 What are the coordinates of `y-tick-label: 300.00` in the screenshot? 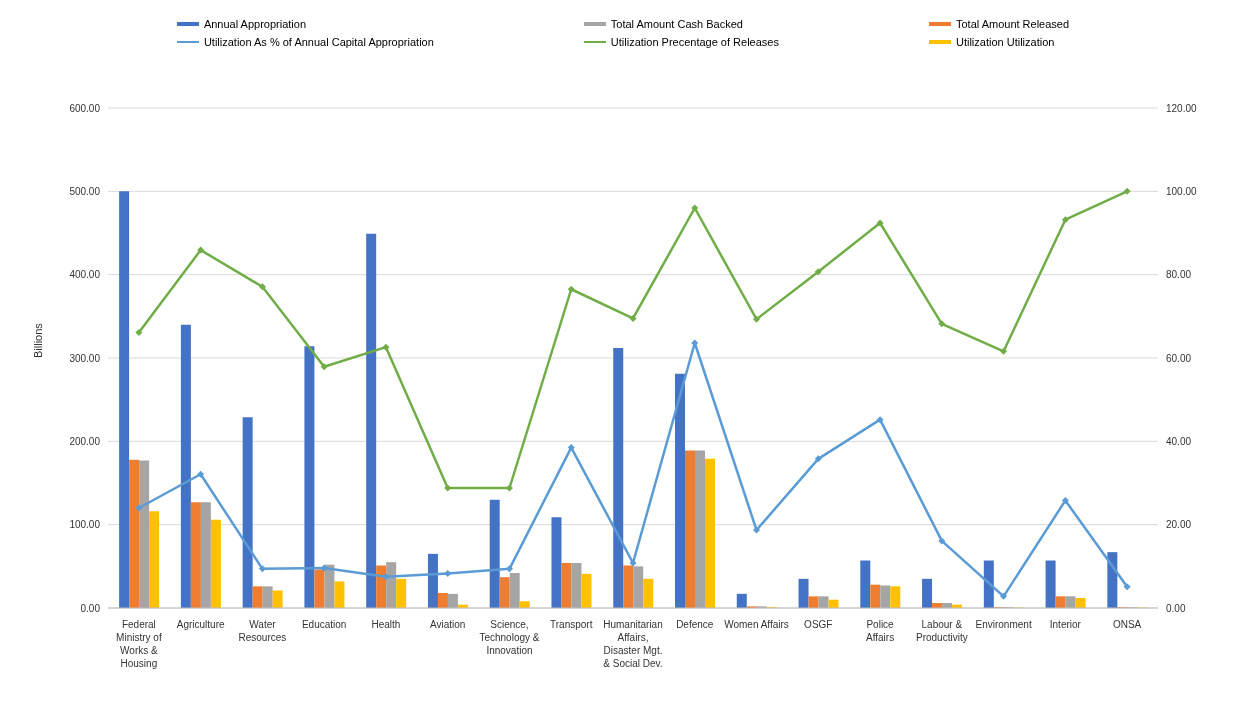 It's located at (85, 358).